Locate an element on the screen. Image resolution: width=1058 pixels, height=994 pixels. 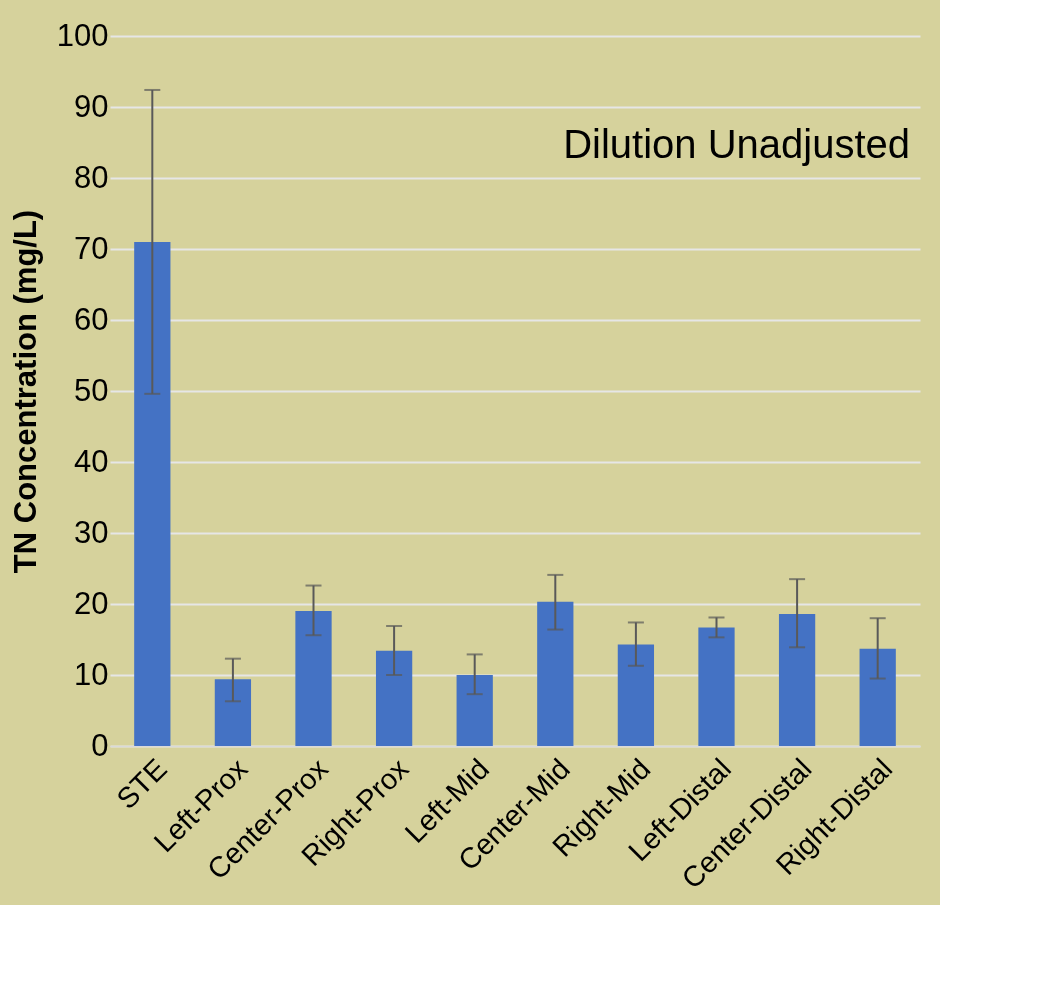
y-tick-label: 20 is located at coordinates (91, 603).